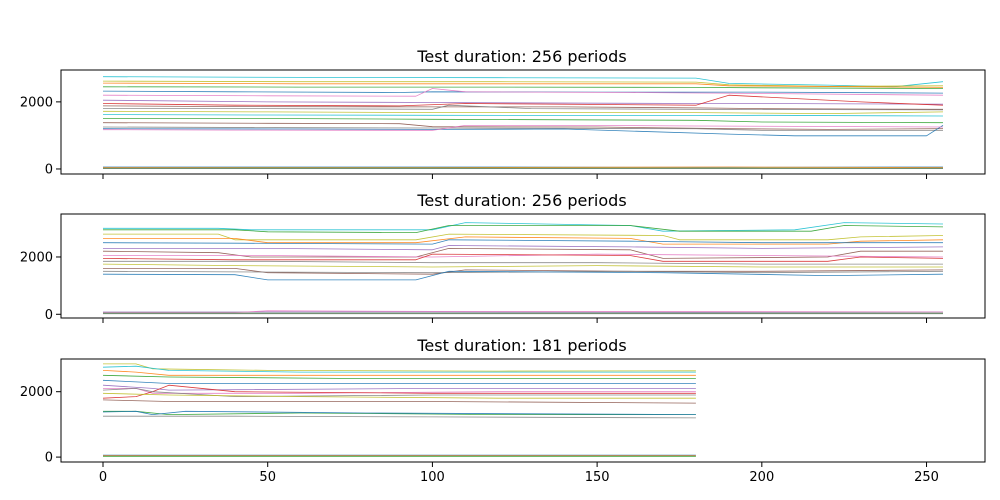 The image size is (1000, 500). Describe the element at coordinates (36, 257) in the screenshot. I see `panel-2-y-tick-label-2000: 2000` at that location.